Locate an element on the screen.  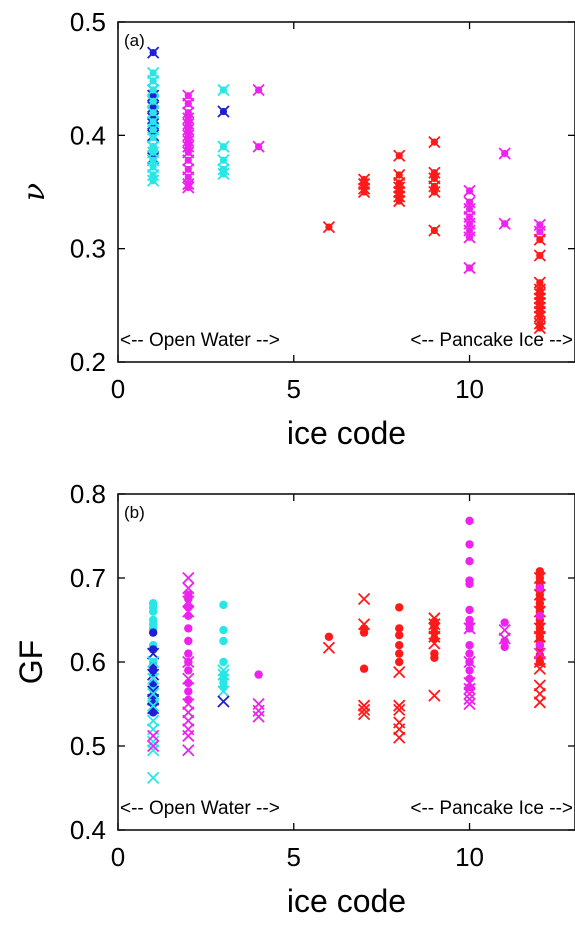
annotation-open-water-a: <-- Open Water --> is located at coordinates (200, 340).